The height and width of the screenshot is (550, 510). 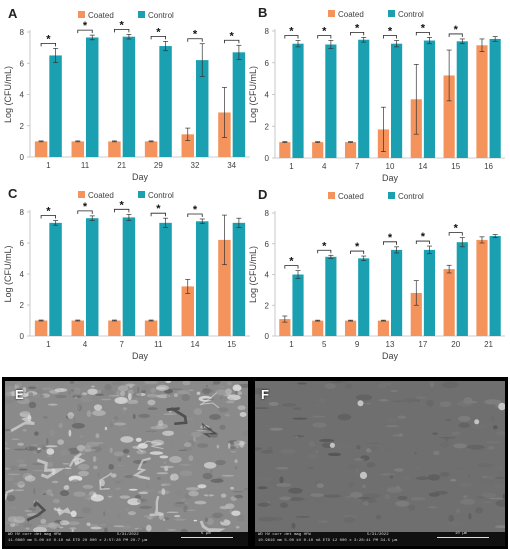 What do you see at coordinates (291, 166) in the screenshot?
I see `x-tick-label: 1` at bounding box center [291, 166].